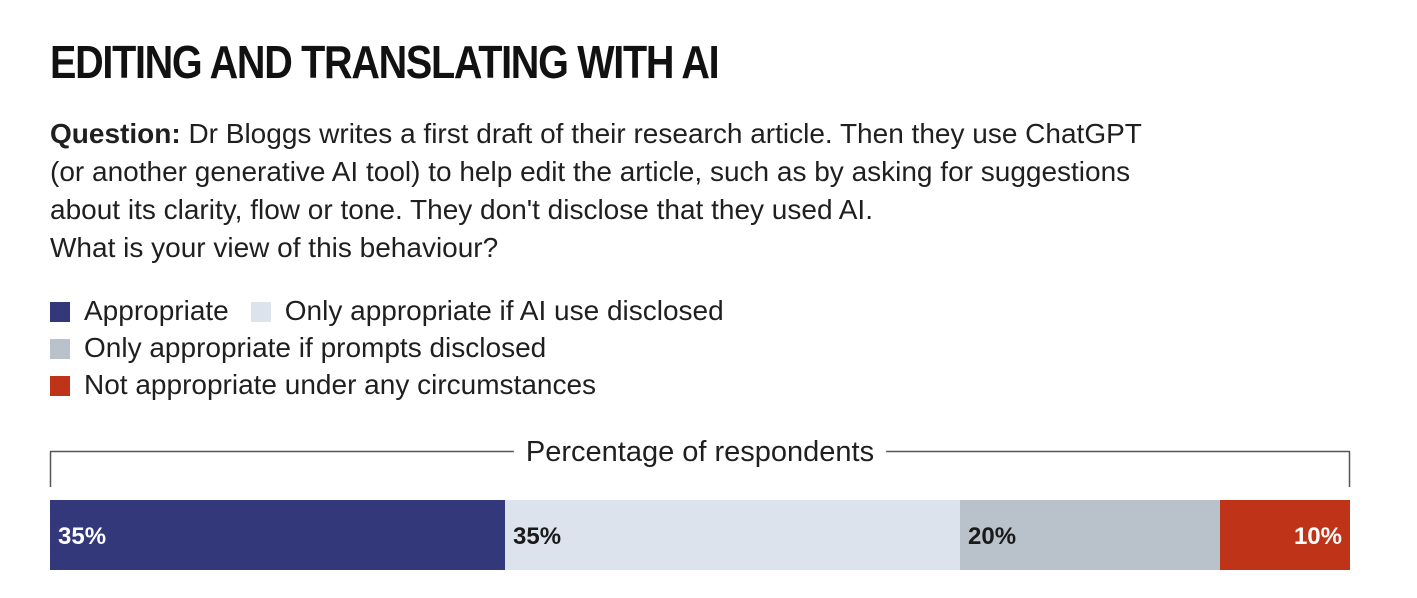 This screenshot has height=598, width=1417. I want to click on legend-label-prompts-disclosed: Only appropriate if prompts disclosed, so click(315, 347).